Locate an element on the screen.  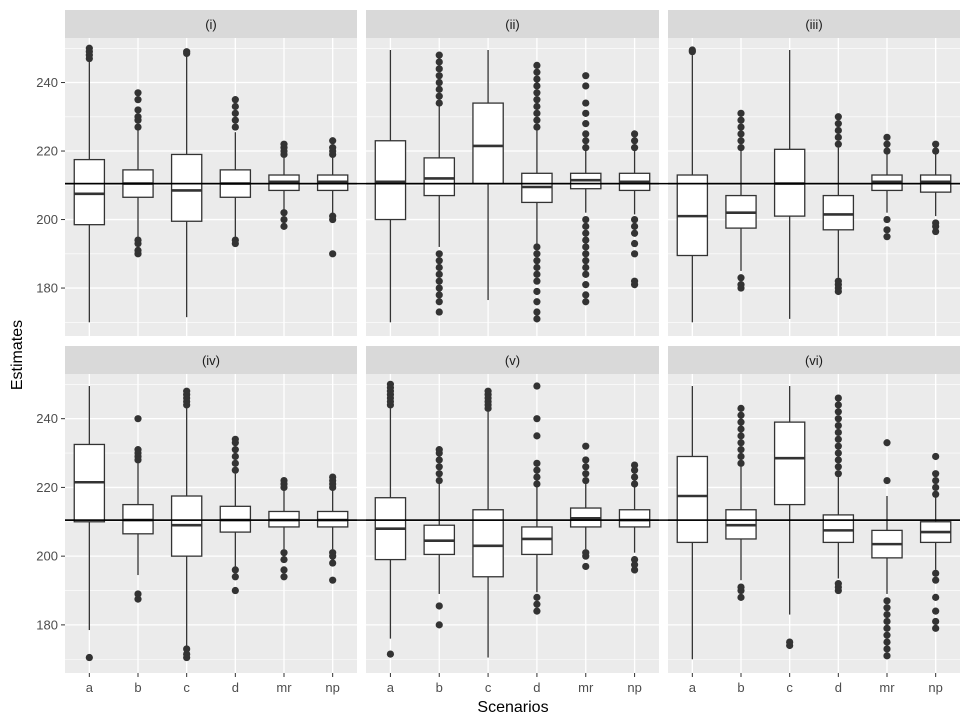
y-tick-label: 220 is located at coordinates (47, 487).